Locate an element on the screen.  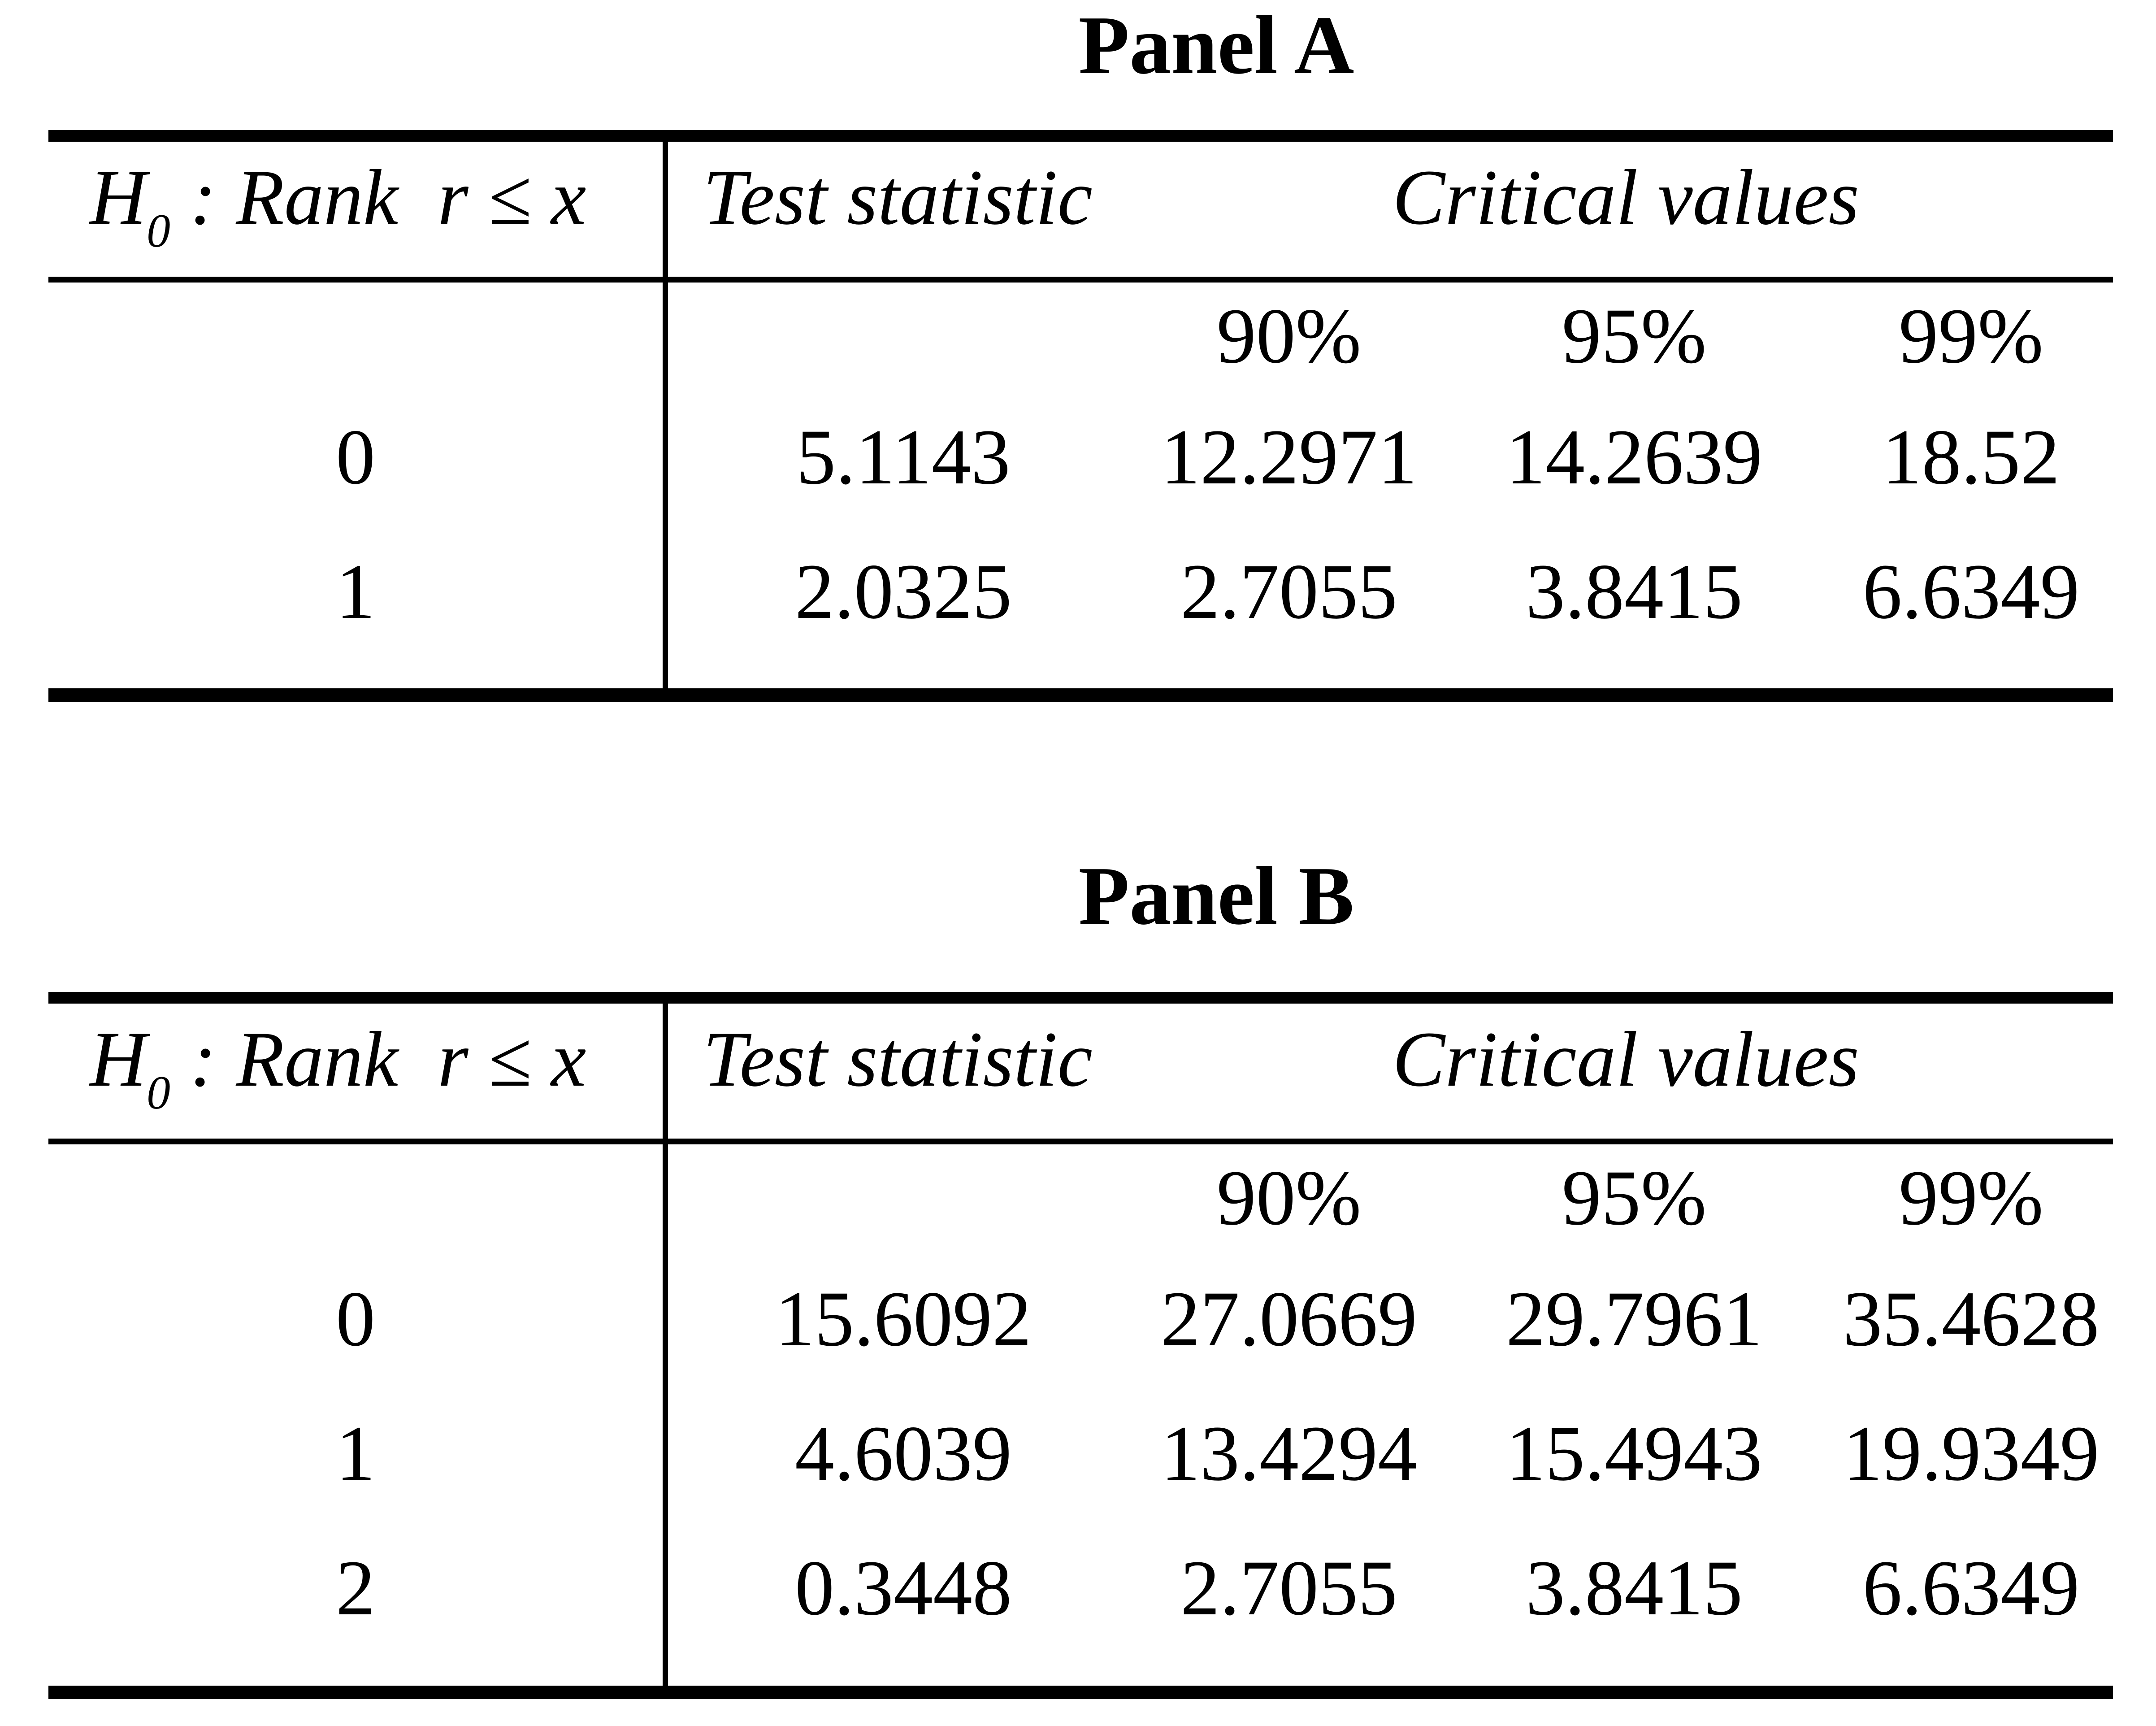
table-row: 0 5.1143 12.2971 14.2639 18.52 is located at coordinates (1080, 457).